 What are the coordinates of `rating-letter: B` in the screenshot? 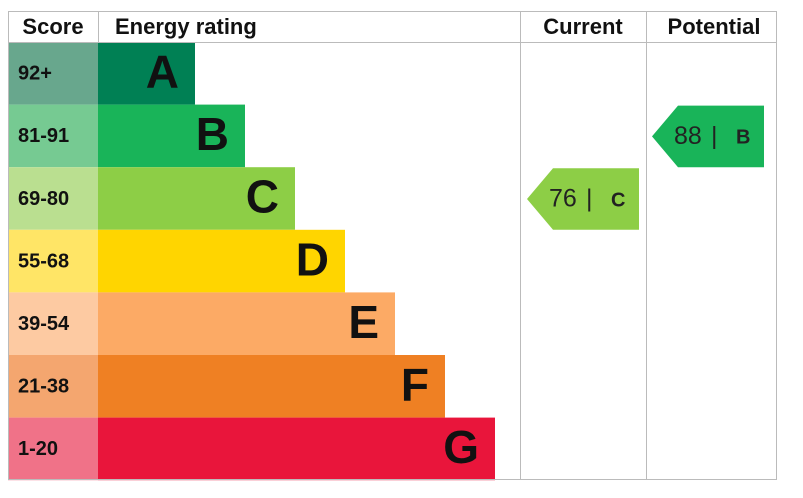 It's located at (212, 134).